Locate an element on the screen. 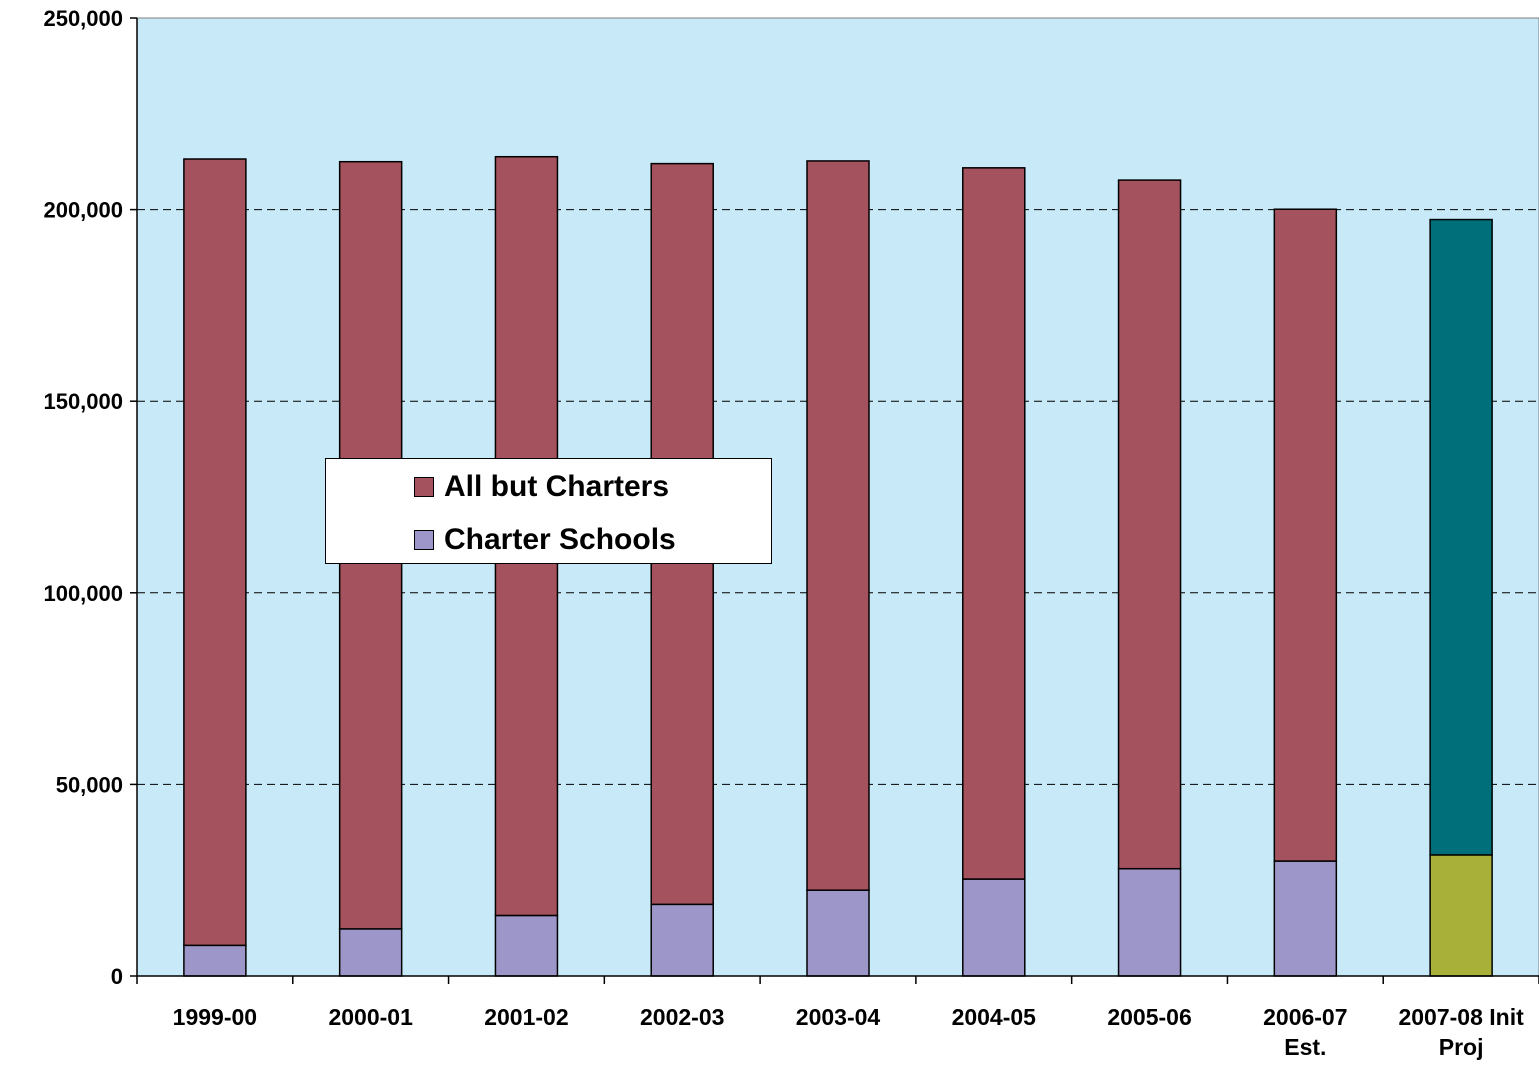 This screenshot has height=1067, width=1539. legend-swatch-all-but-charters is located at coordinates (424, 487).